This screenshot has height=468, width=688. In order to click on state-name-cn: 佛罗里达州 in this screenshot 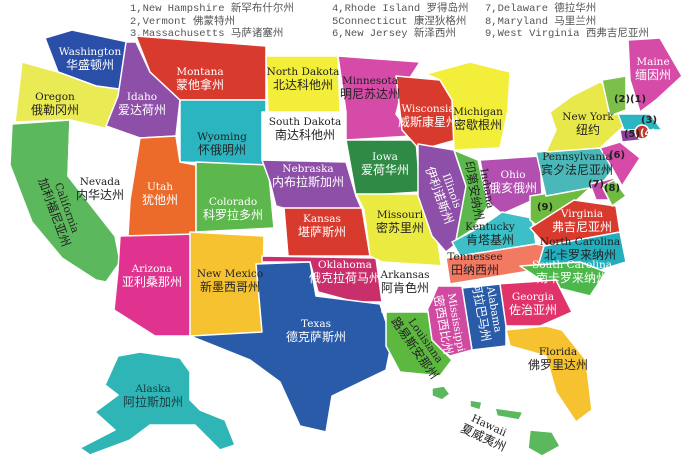, I will do `click(558, 365)`.